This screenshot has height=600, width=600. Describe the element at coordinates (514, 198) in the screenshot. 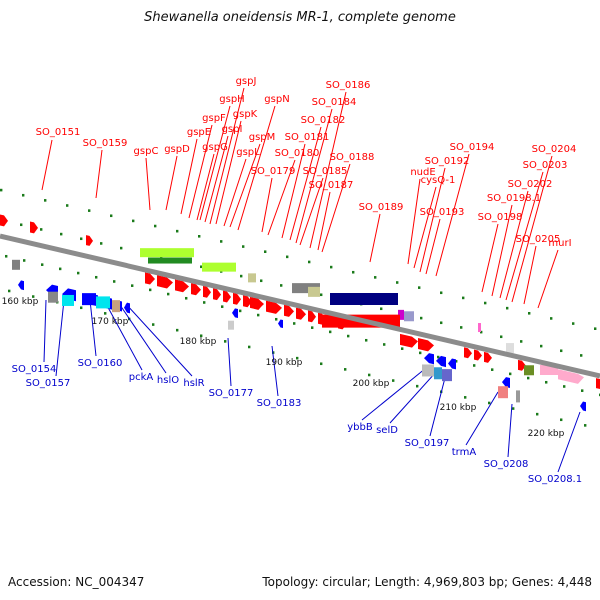

I see `gene-label: SO_0198.1` at that location.